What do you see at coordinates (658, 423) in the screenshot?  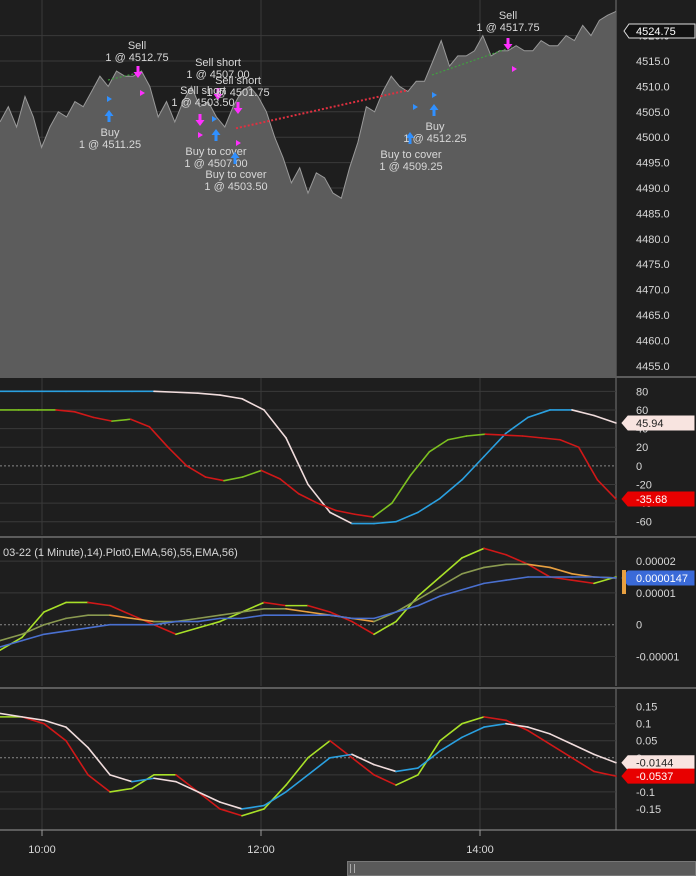 I see `value-tag` at bounding box center [658, 423].